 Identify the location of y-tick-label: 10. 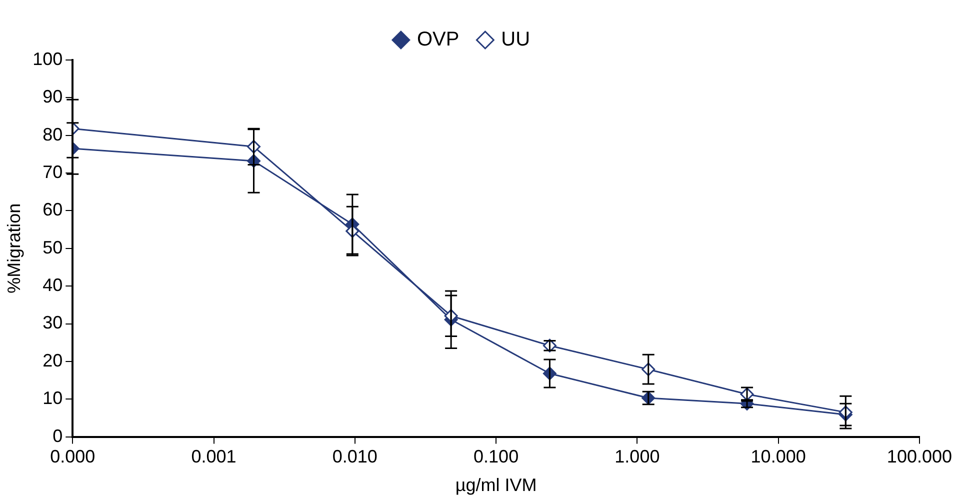
(52, 398).